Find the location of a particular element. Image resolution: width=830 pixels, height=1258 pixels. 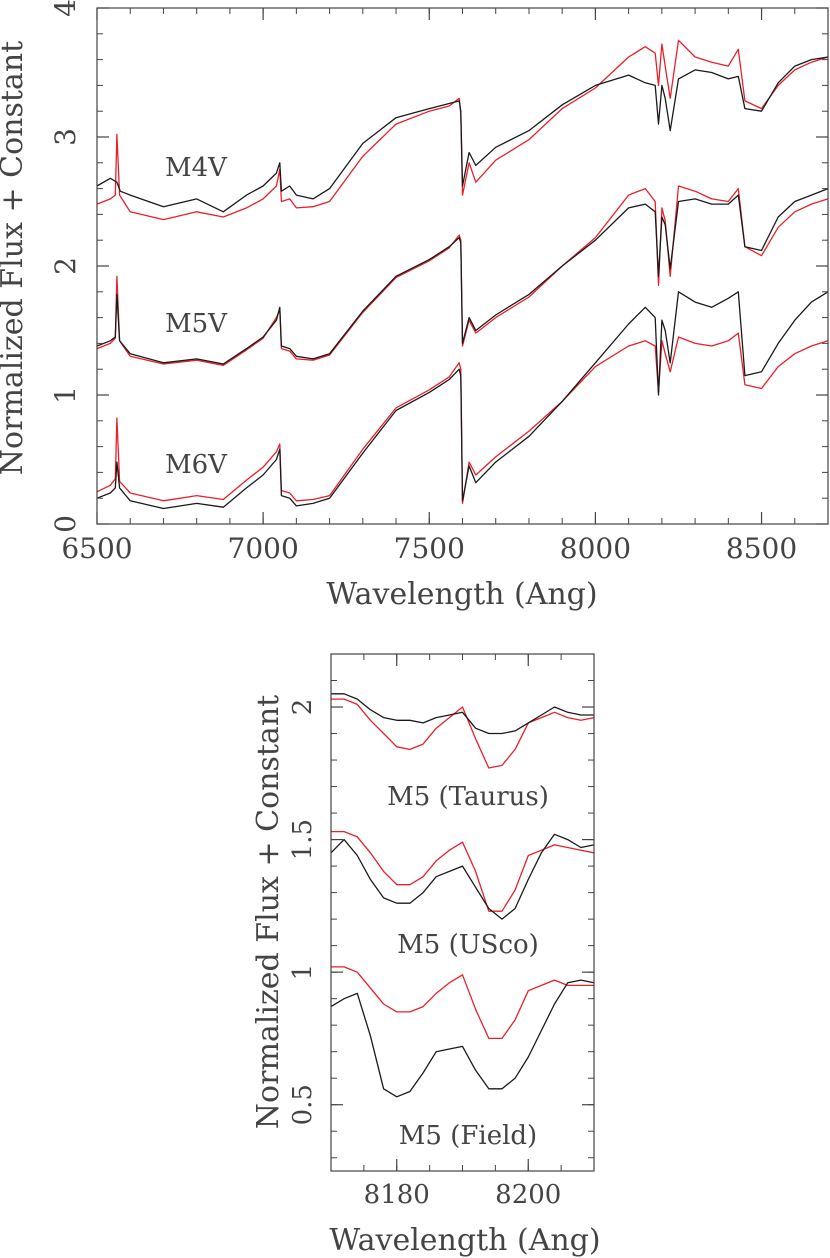

top-x-tick-label: 8500 is located at coordinates (761, 548).